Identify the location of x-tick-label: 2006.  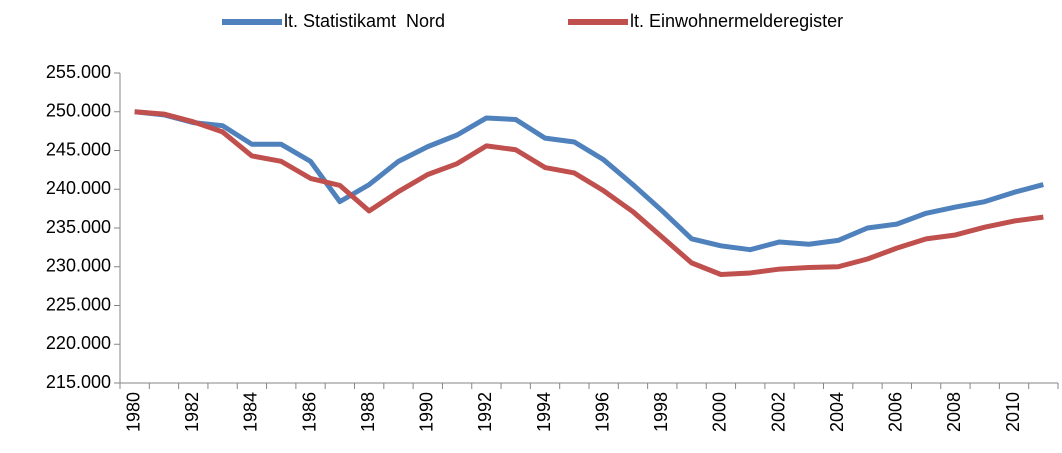
(896, 412).